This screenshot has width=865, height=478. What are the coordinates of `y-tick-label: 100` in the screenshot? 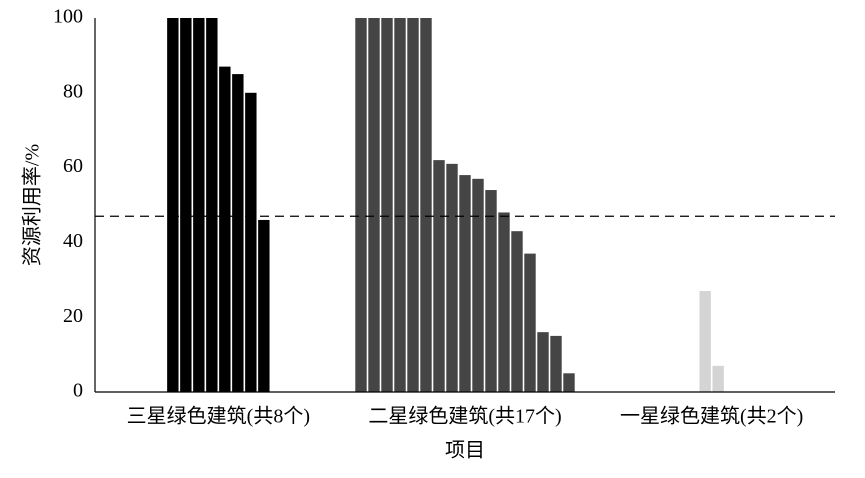 It's located at (68, 17).